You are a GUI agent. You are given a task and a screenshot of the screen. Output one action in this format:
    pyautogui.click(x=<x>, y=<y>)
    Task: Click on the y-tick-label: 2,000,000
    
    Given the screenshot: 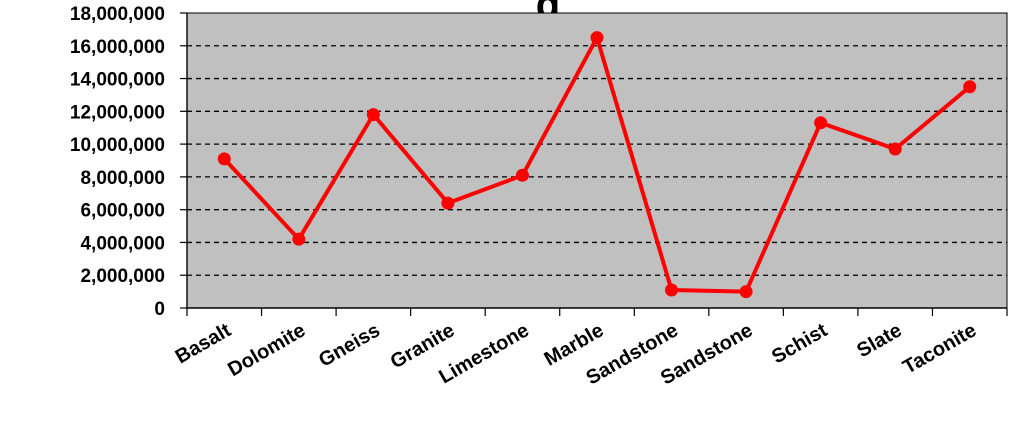 What is the action you would take?
    pyautogui.click(x=122, y=276)
    